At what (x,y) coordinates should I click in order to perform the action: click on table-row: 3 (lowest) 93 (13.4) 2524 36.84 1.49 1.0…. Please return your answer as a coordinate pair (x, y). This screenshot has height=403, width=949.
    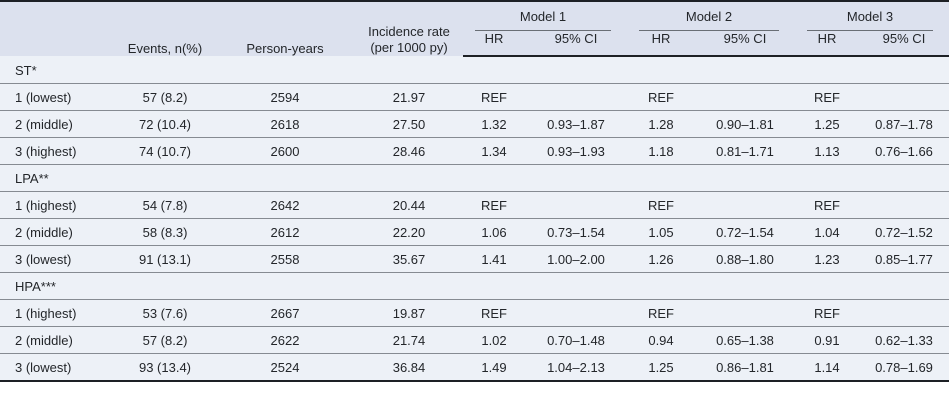
    Looking at the image, I should click on (474, 367).